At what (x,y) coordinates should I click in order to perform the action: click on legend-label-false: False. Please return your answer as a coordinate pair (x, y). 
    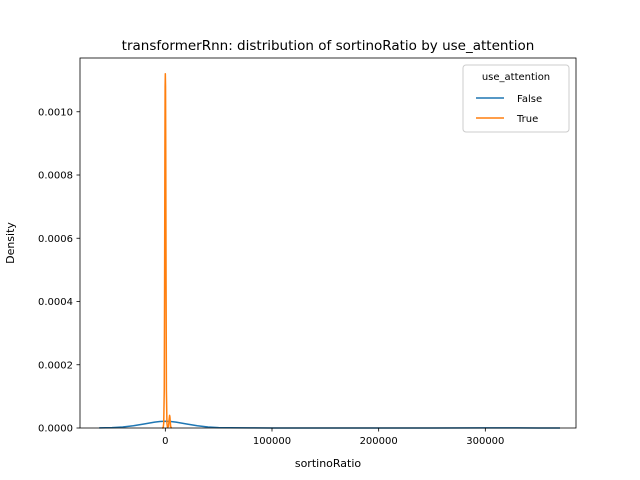
    Looking at the image, I should click on (529, 99).